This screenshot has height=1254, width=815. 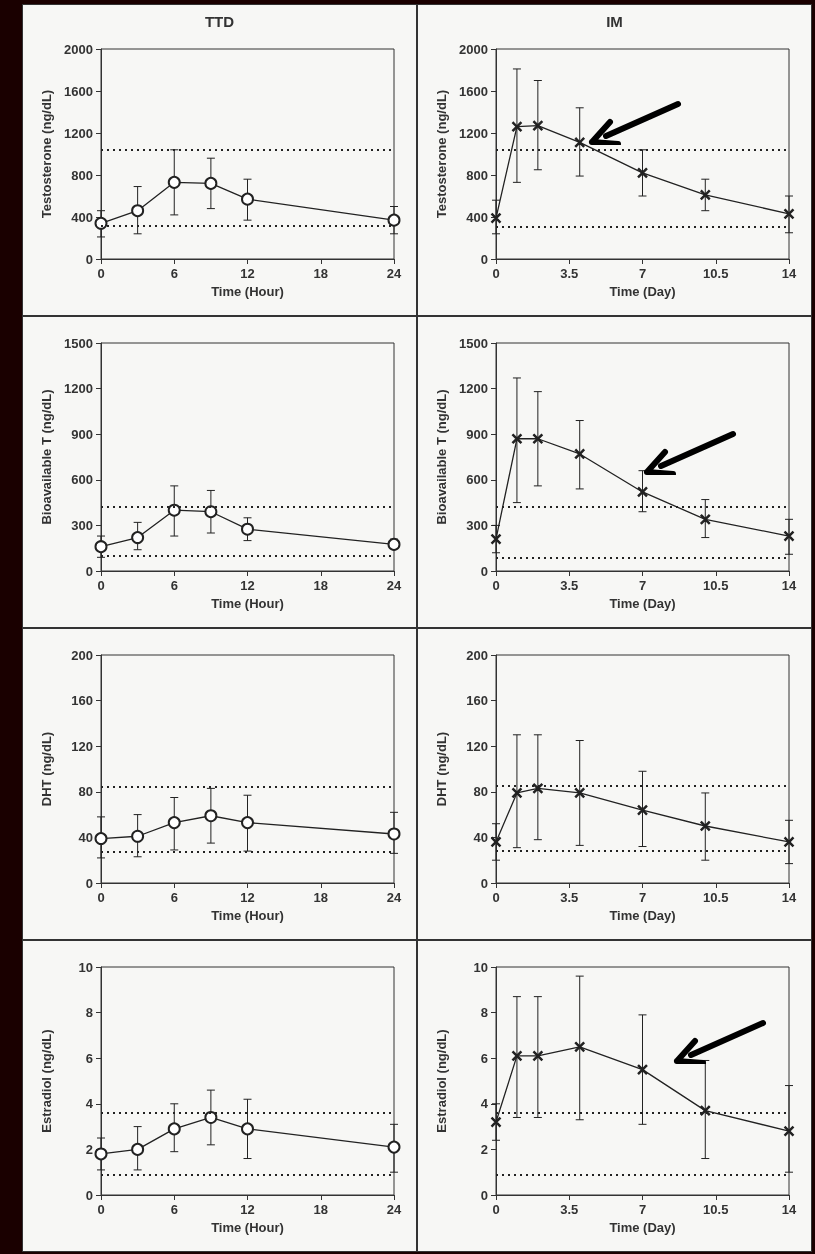 What do you see at coordinates (441, 1081) in the screenshot?
I see `y-axis-title: Estradiol (ng/dL)` at bounding box center [441, 1081].